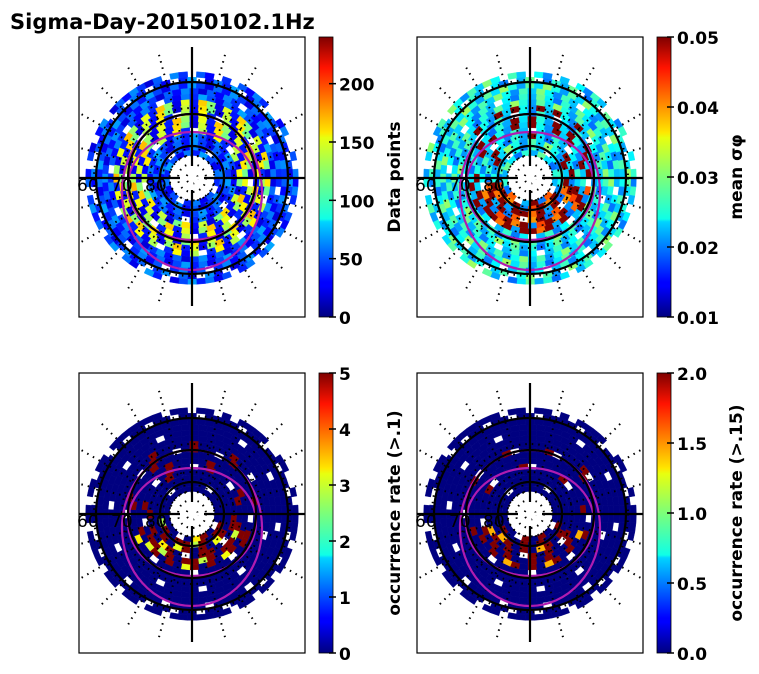 The image size is (759, 674). Describe the element at coordinates (88, 522) in the screenshot. I see `lat-label: 60` at that location.